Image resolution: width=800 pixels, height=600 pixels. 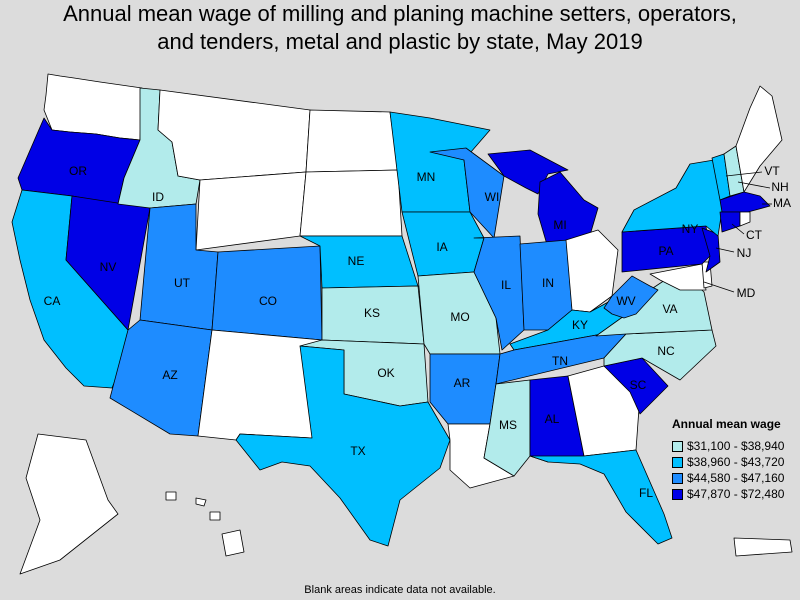 What do you see at coordinates (506, 285) in the screenshot?
I see `state-label-il: IL` at bounding box center [506, 285].